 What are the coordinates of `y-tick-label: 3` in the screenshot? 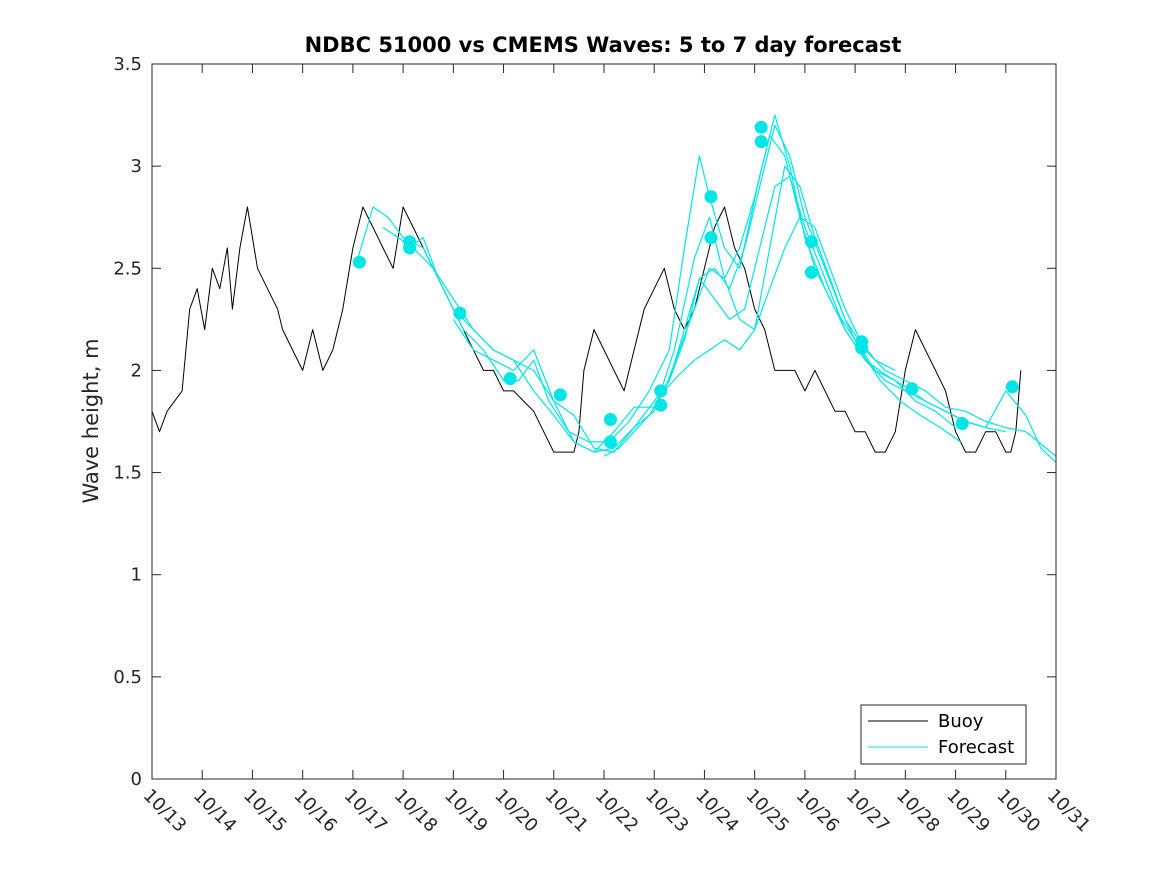 It's located at (136, 166).